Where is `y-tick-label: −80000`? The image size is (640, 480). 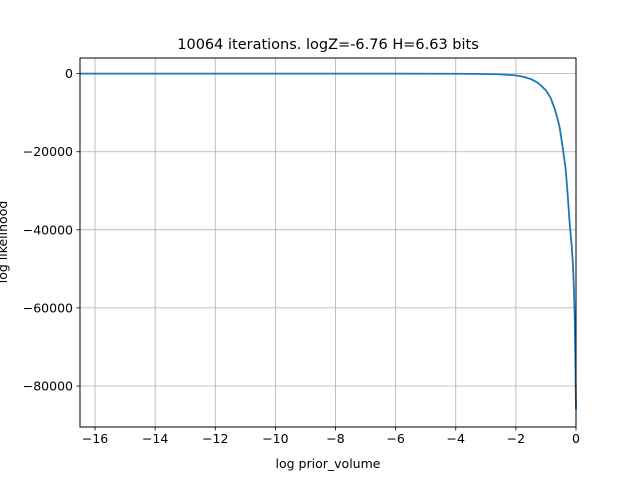 y-tick-label: −80000 is located at coordinates (48, 386).